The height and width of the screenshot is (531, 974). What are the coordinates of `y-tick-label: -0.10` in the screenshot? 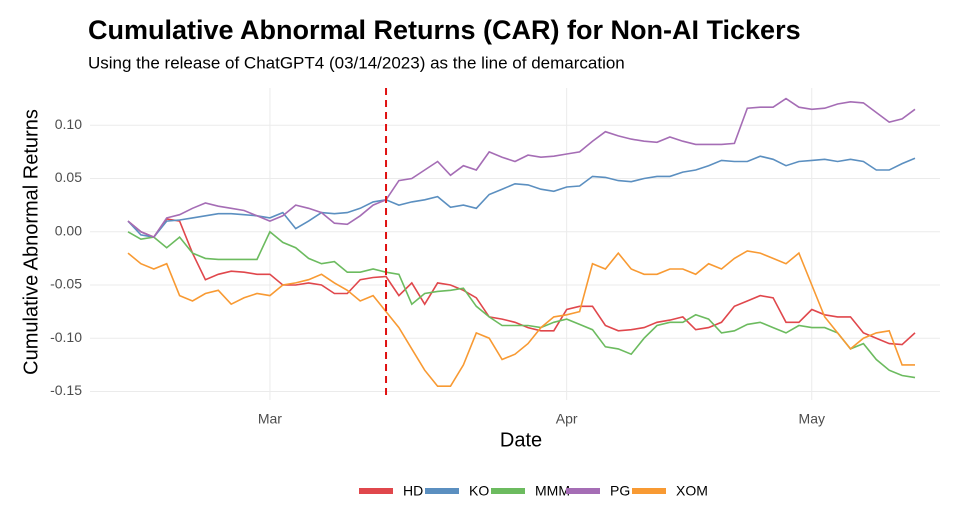 It's located at (66, 337).